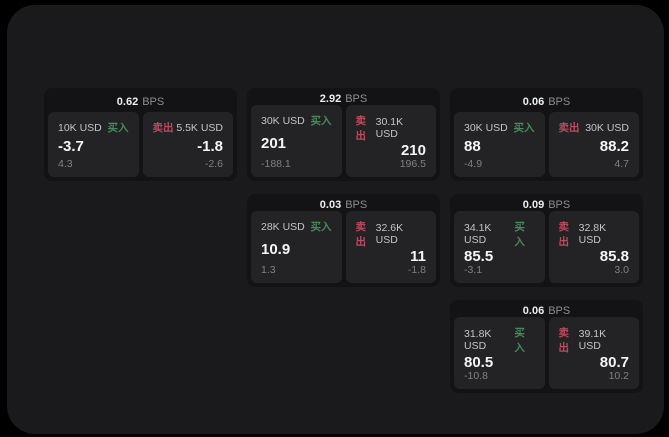  Describe the element at coordinates (593, 247) in the screenshot. I see `sell-quote-tile: 卖出 32.8K USD 85.8 3.0` at that location.